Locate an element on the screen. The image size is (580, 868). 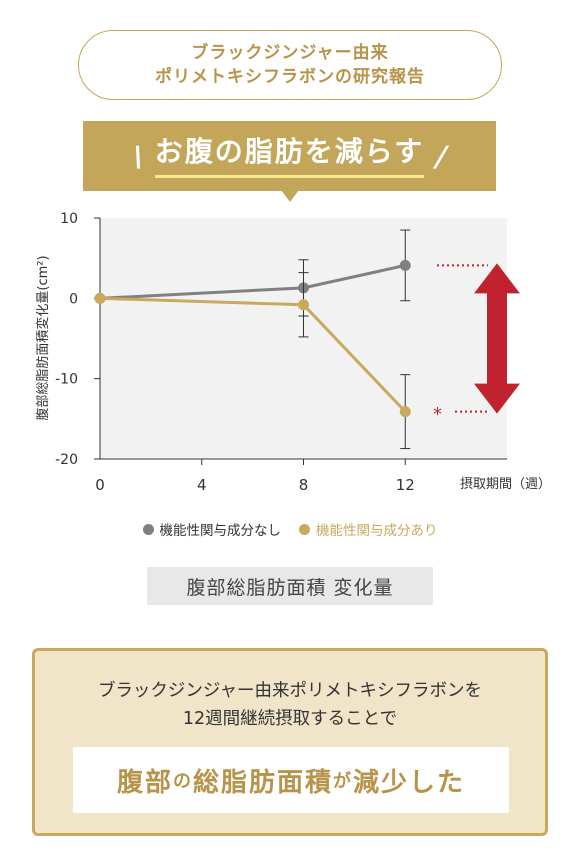
study-report-pill: ブラックジンジャー由来 ポリメトキシフラボンの研究報告 is located at coordinates (290, 65).